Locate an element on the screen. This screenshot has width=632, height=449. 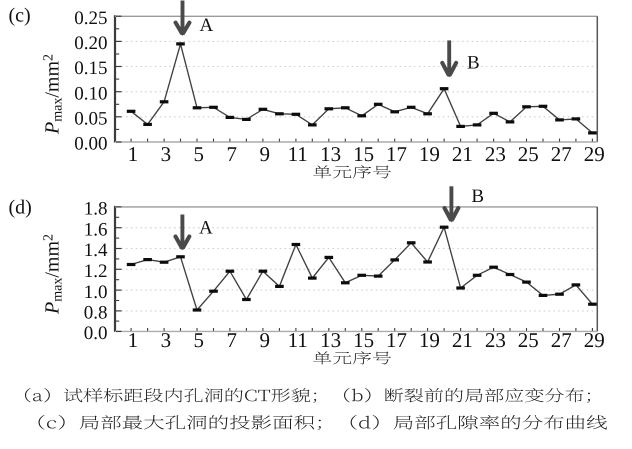
svg-text: 0.25 is located at coordinates (90, 18).